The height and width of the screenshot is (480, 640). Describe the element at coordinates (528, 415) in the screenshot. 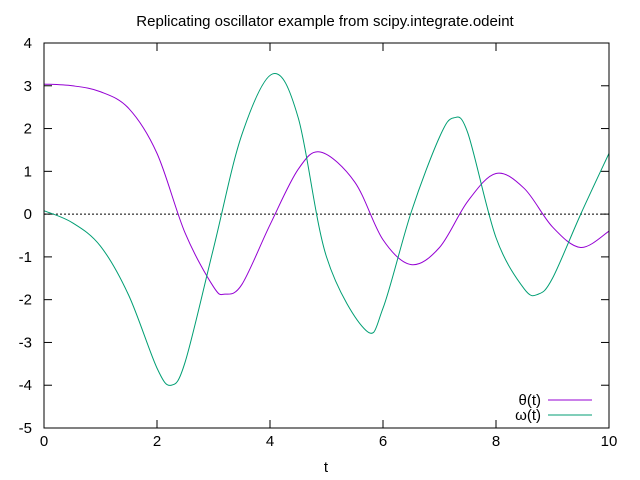

I see `legend-label: ω(t)` at that location.